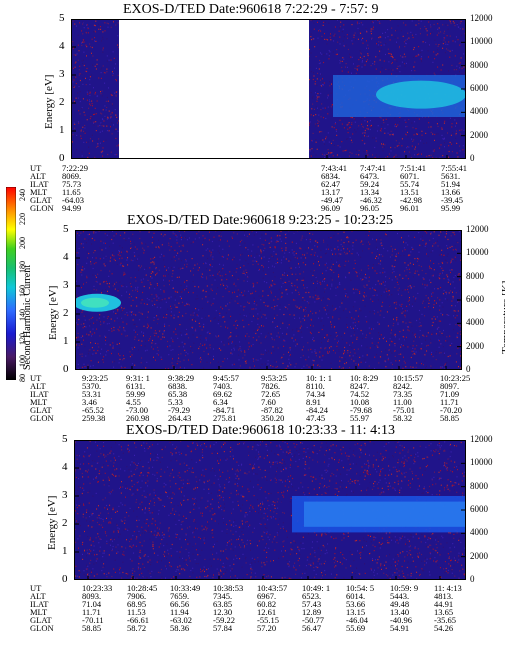 This screenshot has height=649, width=505. Describe the element at coordinates (316, 394) in the screenshot. I see `orbit-value: 74.34` at that location.